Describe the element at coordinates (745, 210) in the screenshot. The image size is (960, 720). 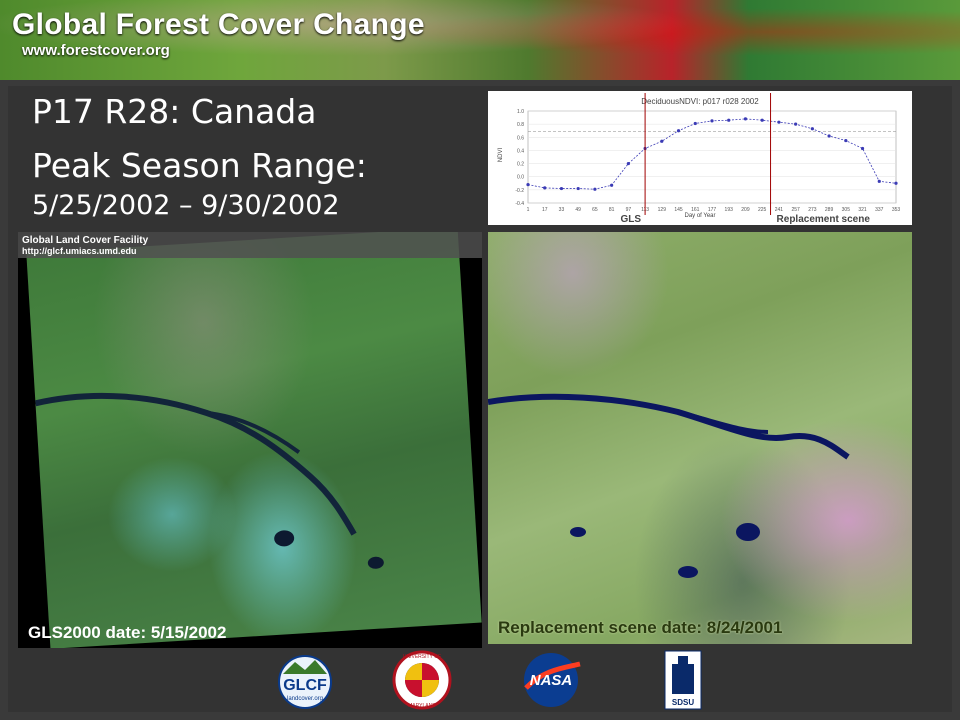
I see `chart-xtick-label: 209` at that location.